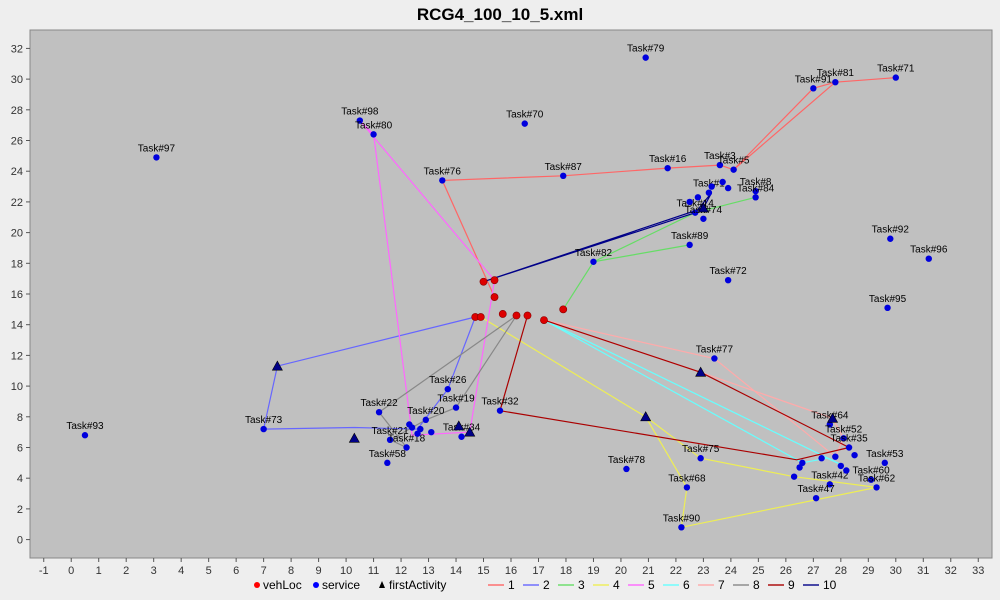 This screenshot has width=1000, height=600. Describe the element at coordinates (711, 585) in the screenshot. I see `legend-item-7: 7` at that location.